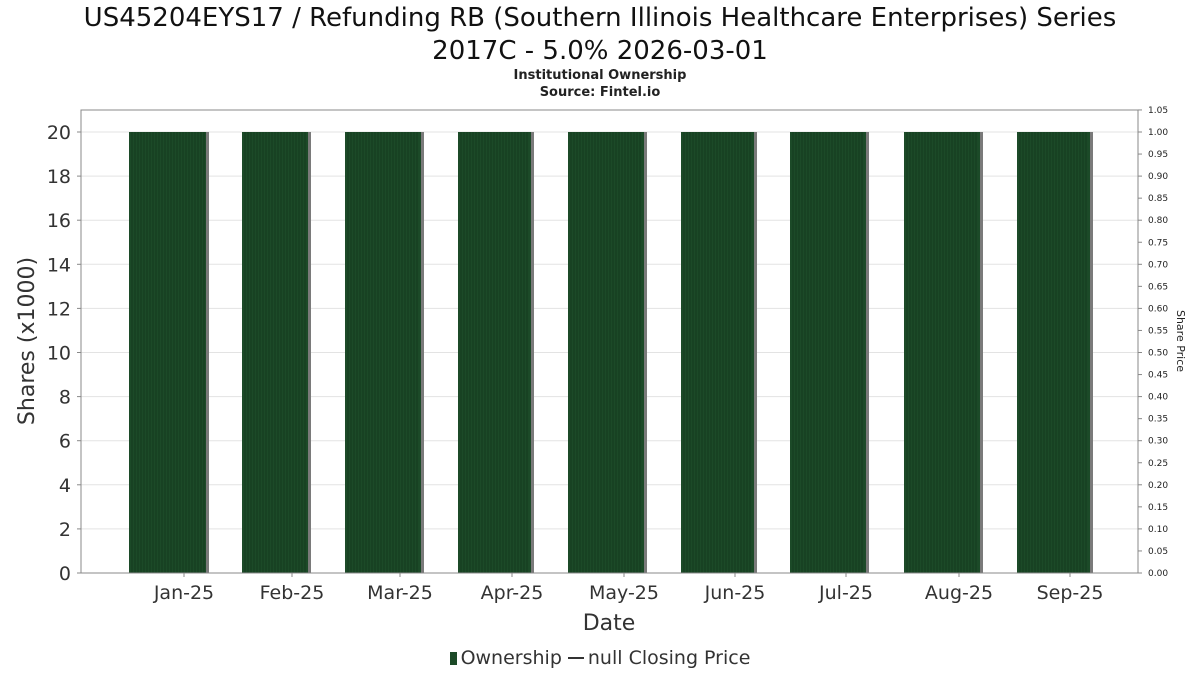 The width and height of the screenshot is (1200, 675). What do you see at coordinates (735, 593) in the screenshot?
I see `x-tick-label: Jun-25` at bounding box center [735, 593].